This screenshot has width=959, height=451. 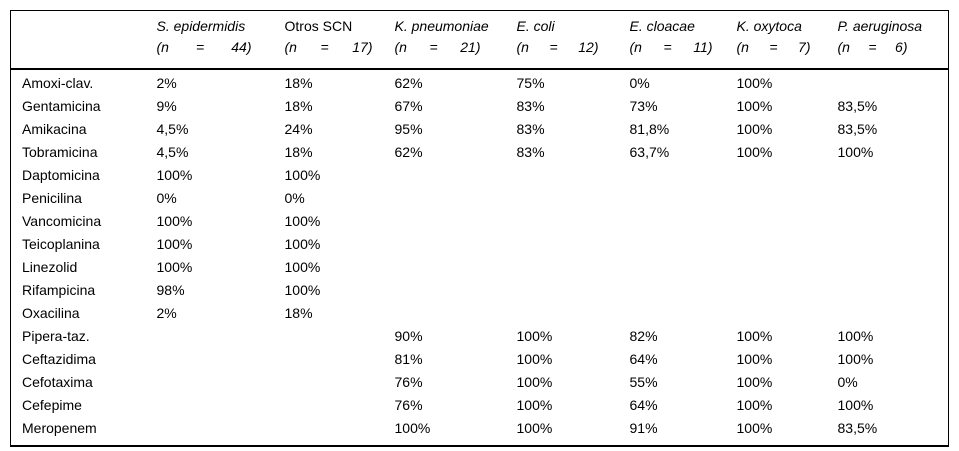 I want to click on n-value: 6), so click(x=901, y=47).